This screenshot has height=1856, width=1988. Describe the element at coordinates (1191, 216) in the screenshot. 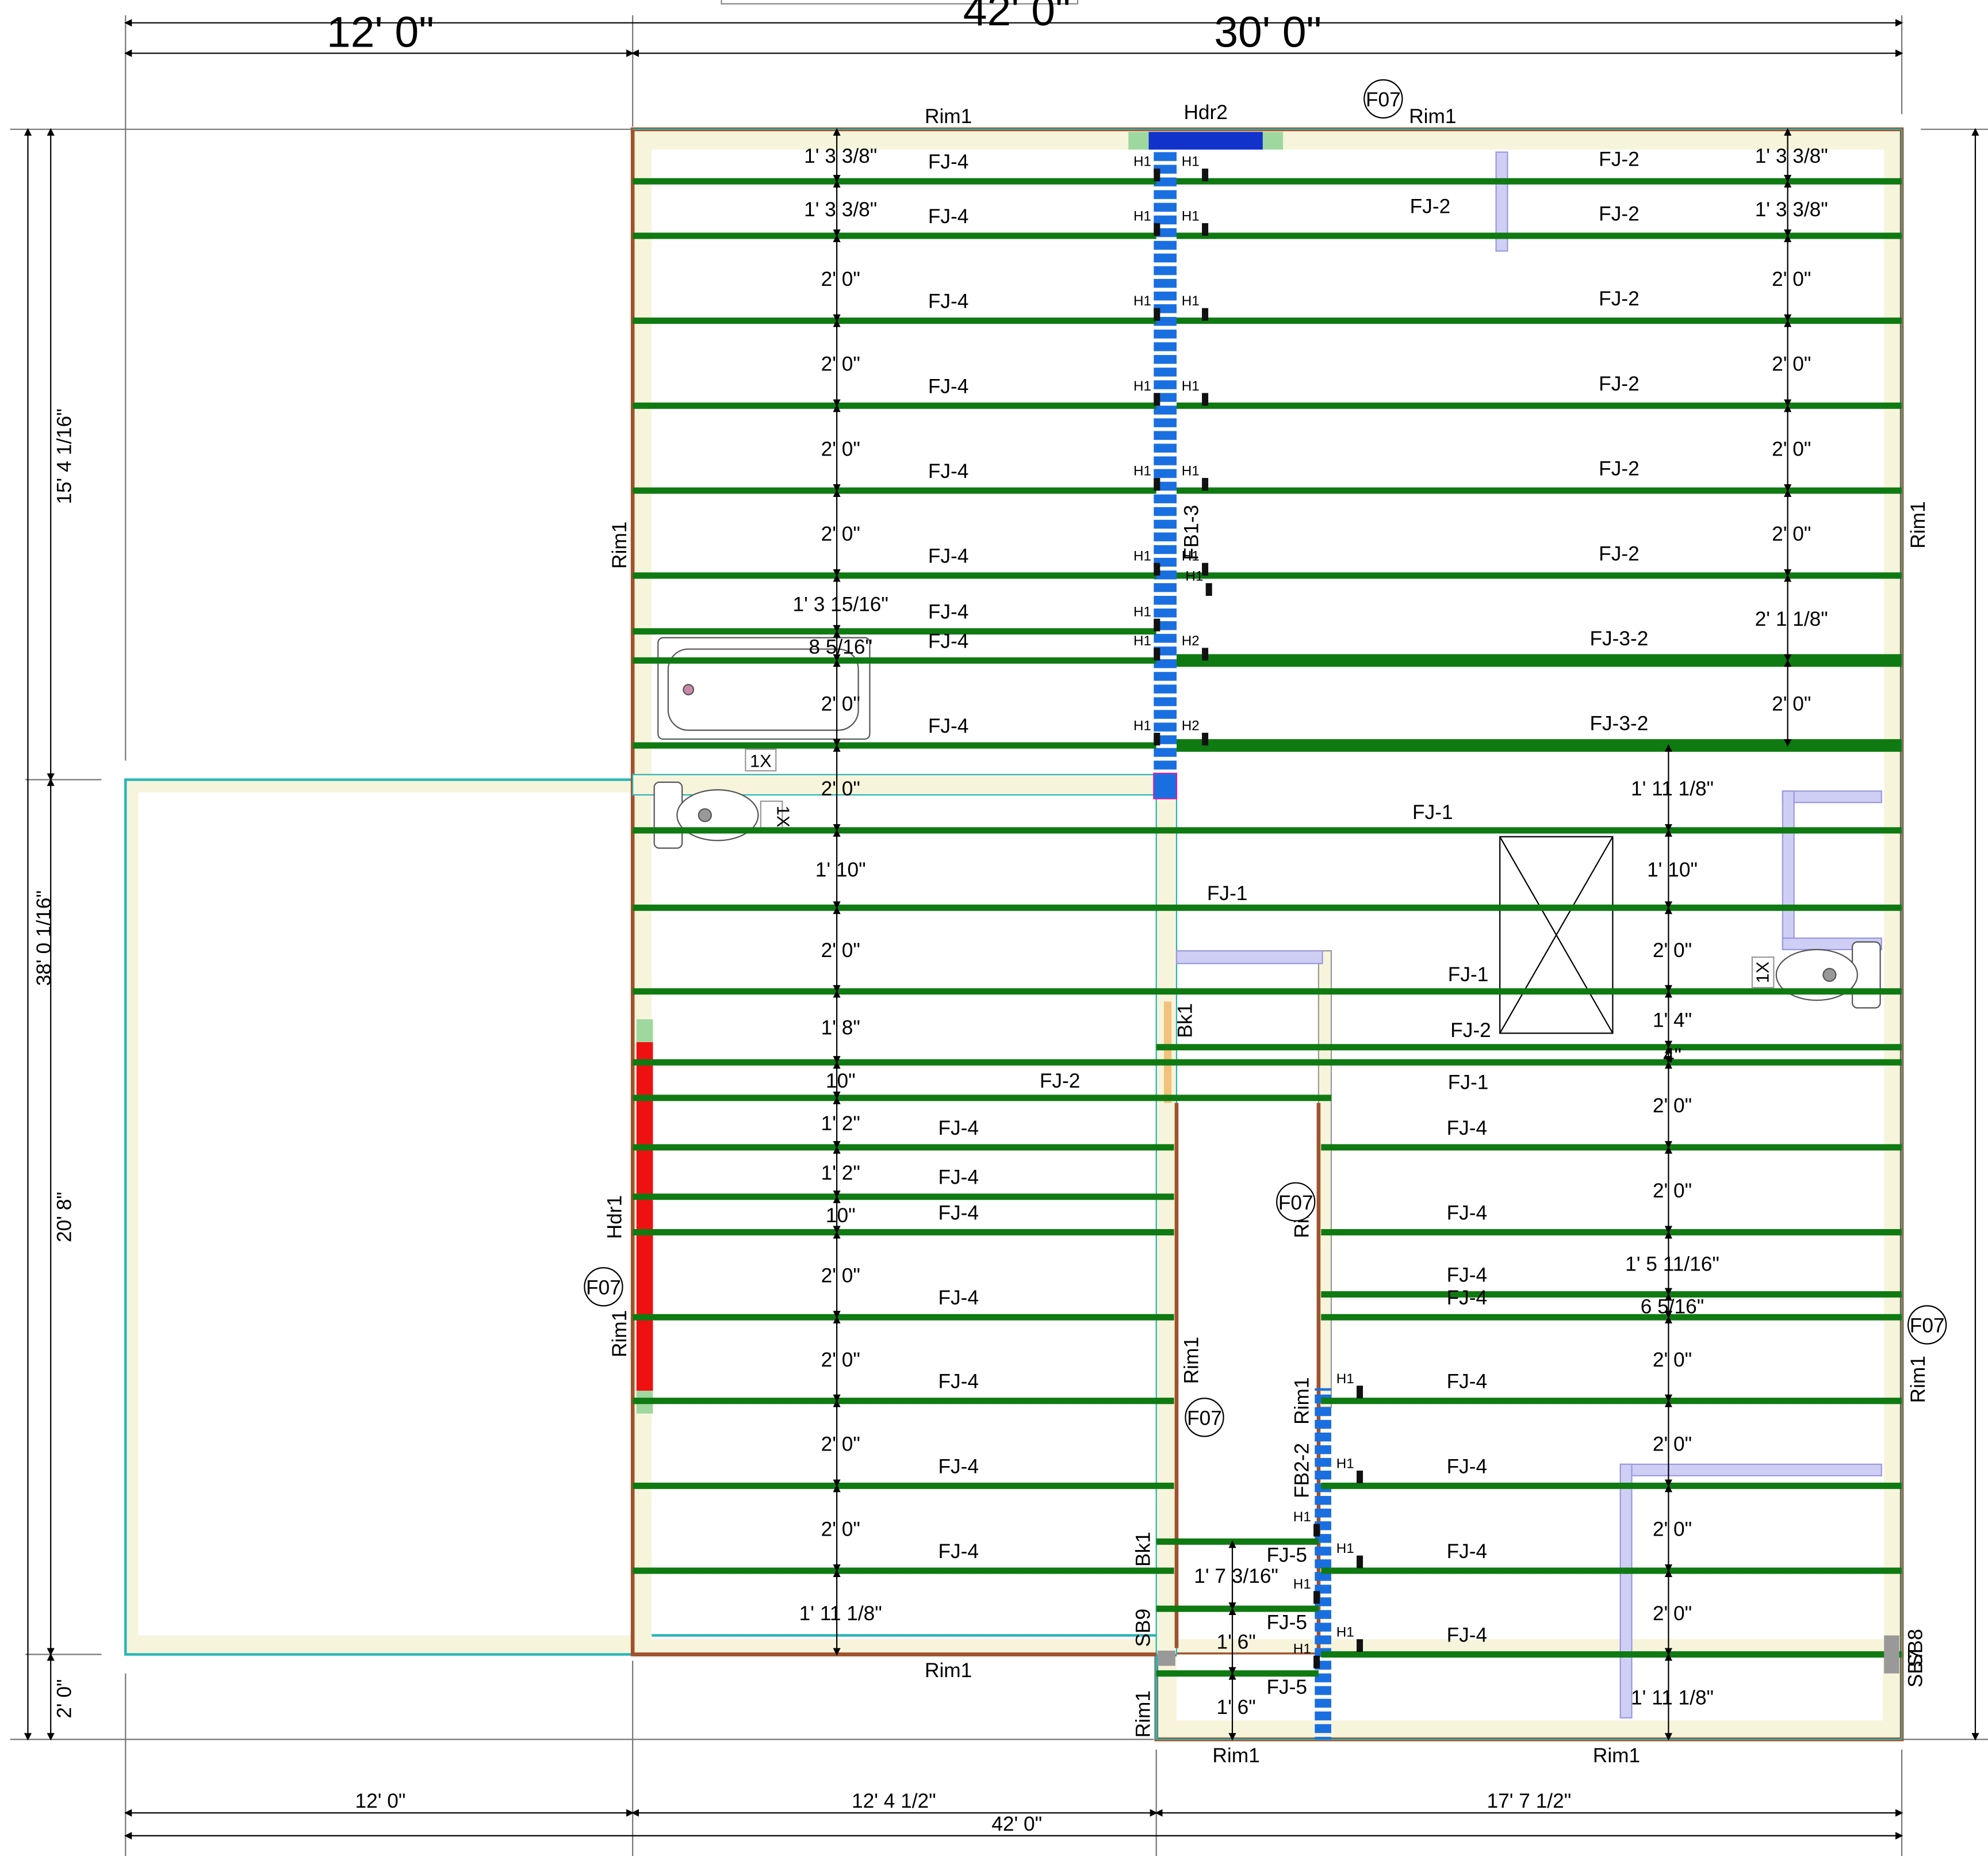

I see `hanger-upper-right-1: H1` at that location.